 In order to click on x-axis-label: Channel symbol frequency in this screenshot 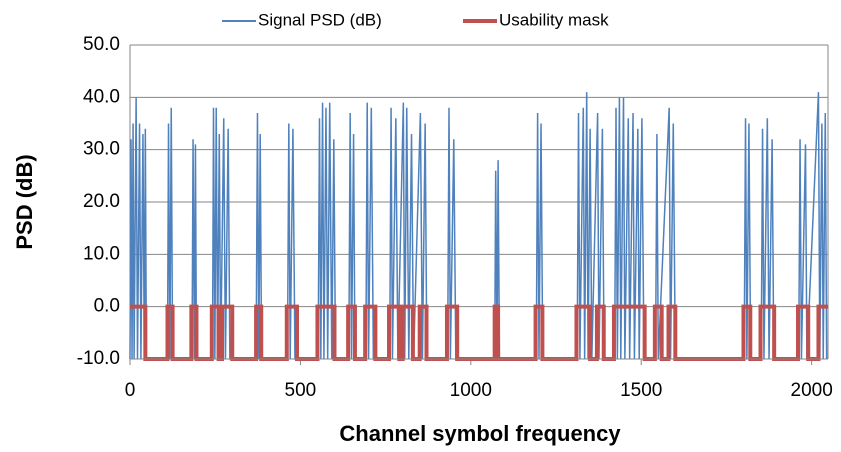, I will do `click(480, 433)`.